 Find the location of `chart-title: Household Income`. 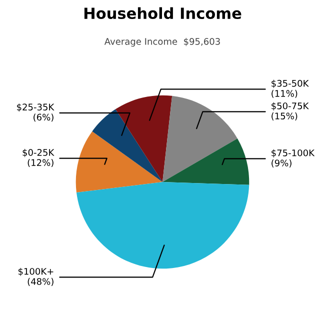

chart-title: Household Income is located at coordinates (163, 13).